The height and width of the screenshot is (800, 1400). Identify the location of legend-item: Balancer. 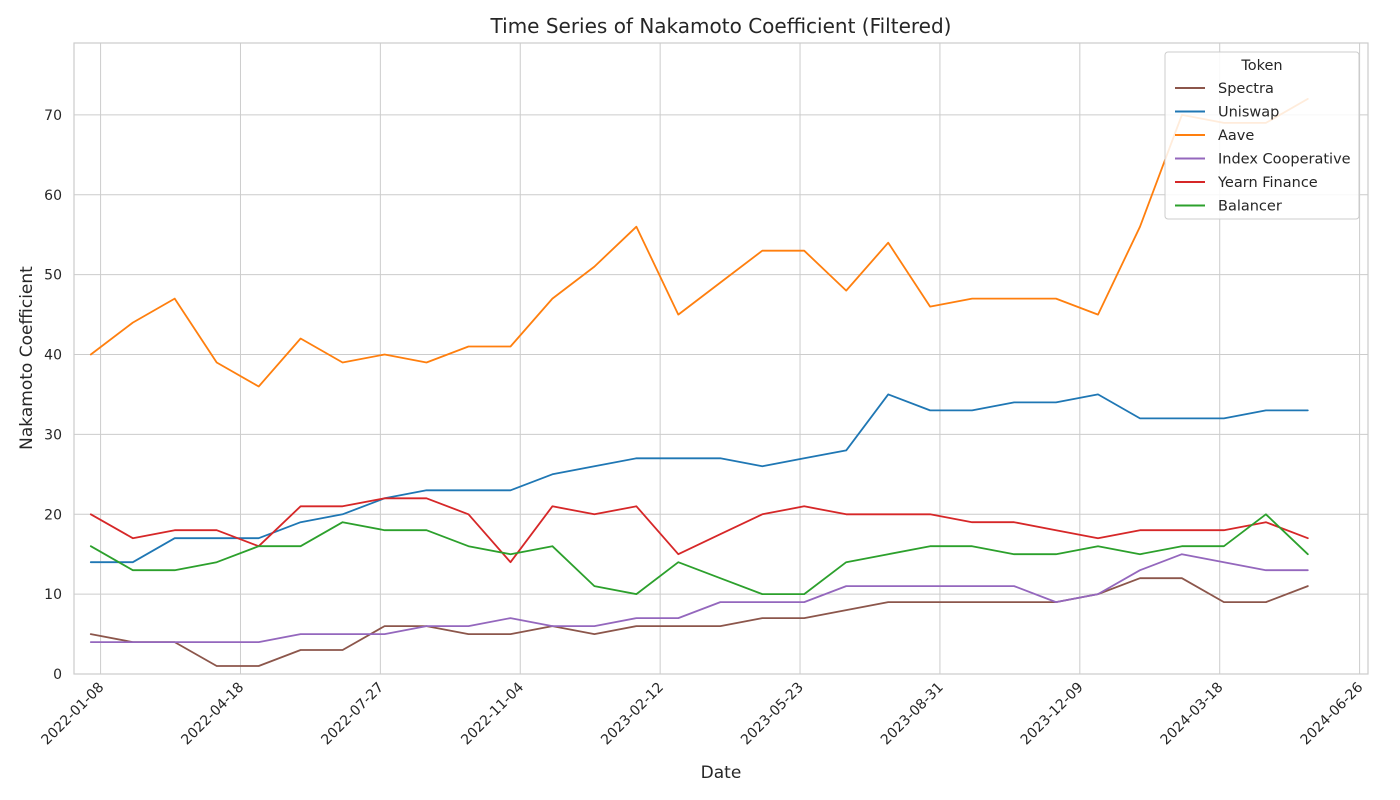
(1228, 207).